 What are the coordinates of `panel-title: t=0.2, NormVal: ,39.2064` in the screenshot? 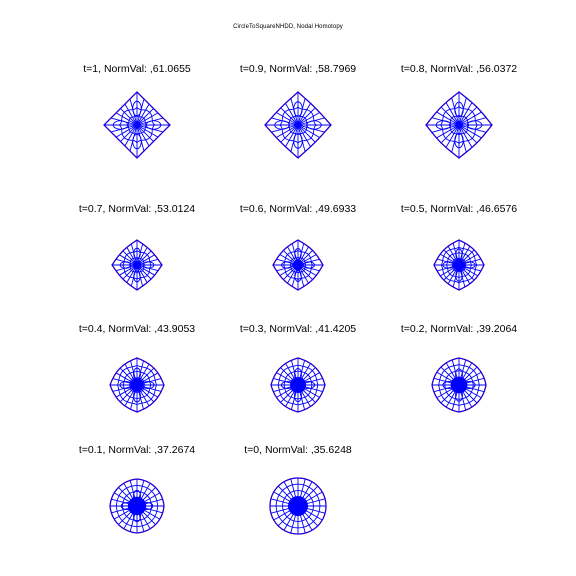 It's located at (459, 329).